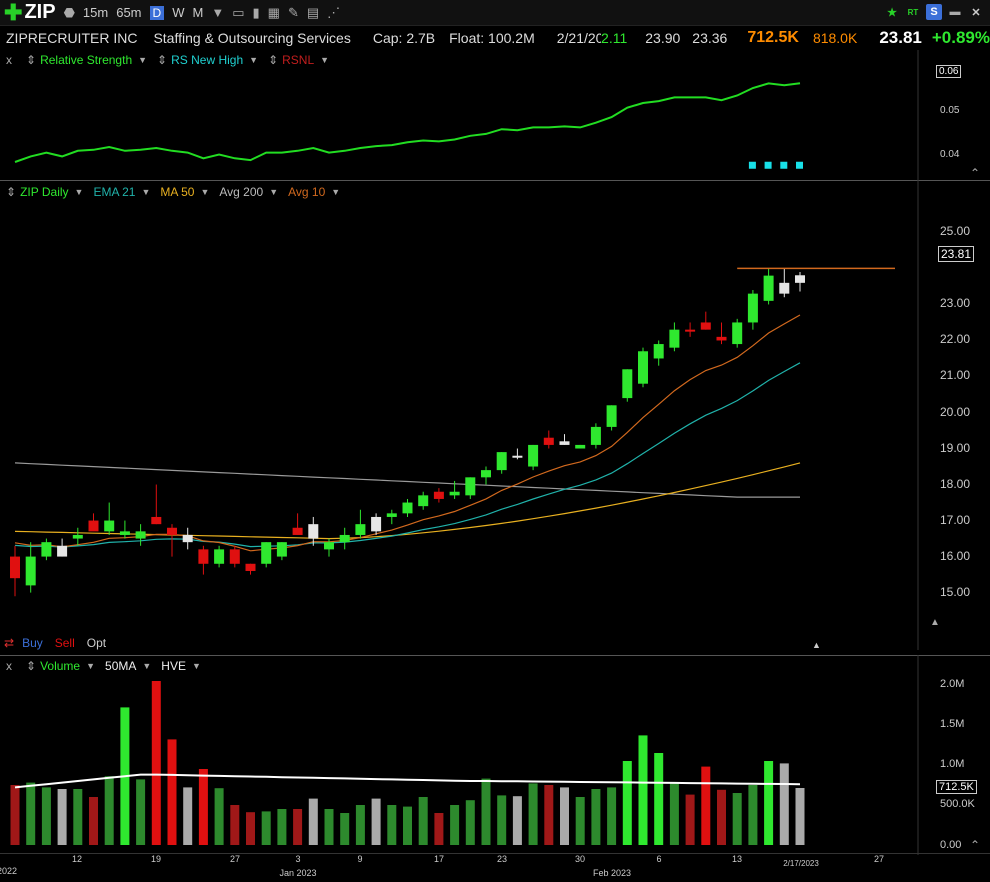  Describe the element at coordinates (143, 60) in the screenshot. I see `rs-dropdown-icon: ▼` at that location.